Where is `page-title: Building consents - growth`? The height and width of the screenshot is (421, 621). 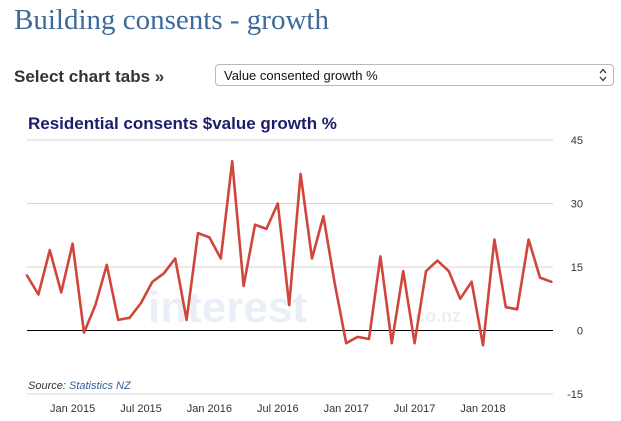
page-title: Building consents - growth is located at coordinates (171, 20).